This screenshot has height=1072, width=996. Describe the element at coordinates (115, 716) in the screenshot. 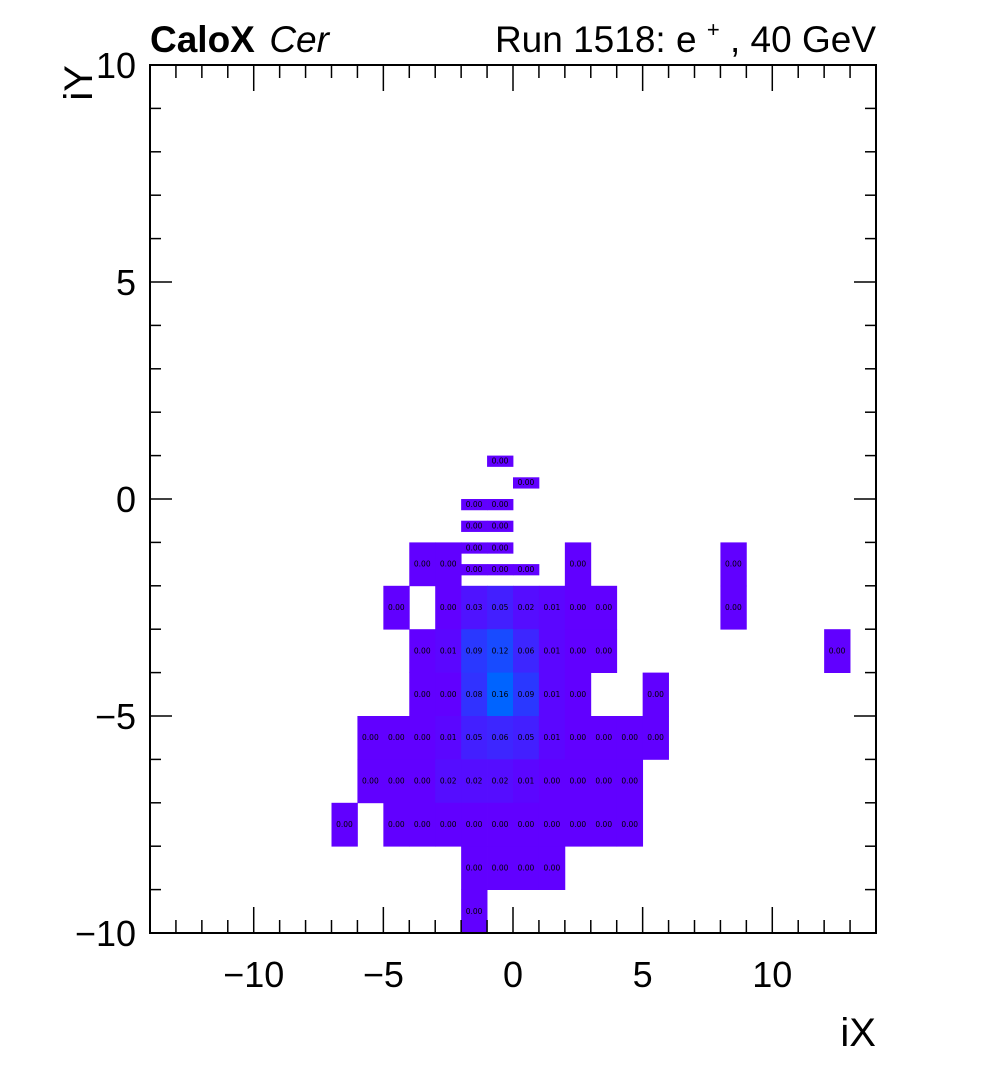

I see `y-tick-label: −5` at that location.